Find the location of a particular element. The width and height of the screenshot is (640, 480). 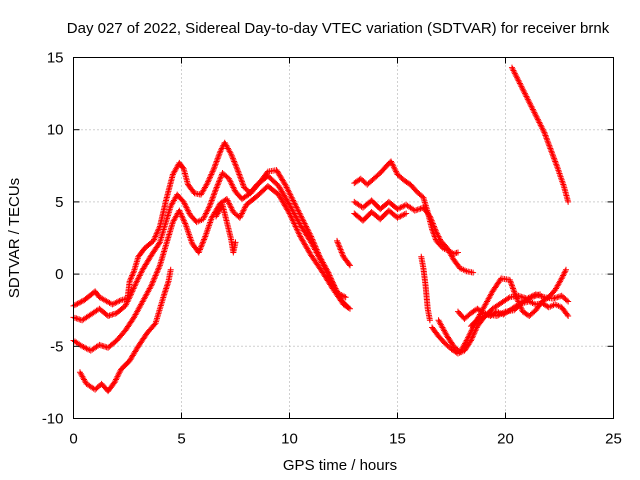

x-tick-label: 5 is located at coordinates (181, 439).